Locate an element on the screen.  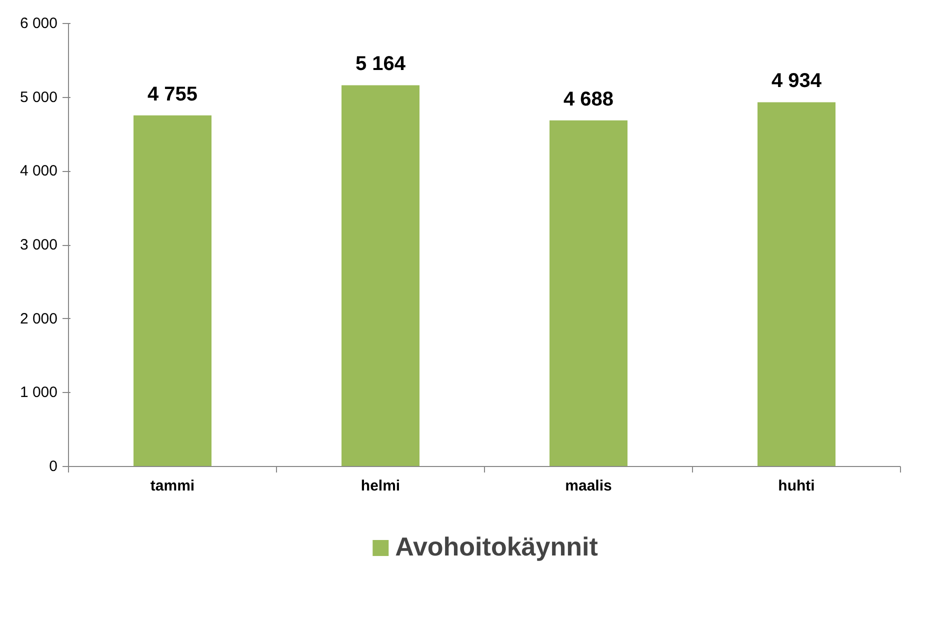
y-tick-label: 0 is located at coordinates (53, 466).